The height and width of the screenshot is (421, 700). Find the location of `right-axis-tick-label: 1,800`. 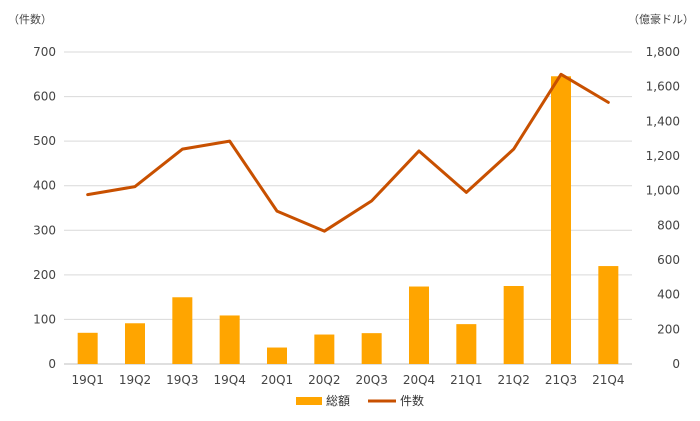

right-axis-tick-label: 1,800 is located at coordinates (663, 52).